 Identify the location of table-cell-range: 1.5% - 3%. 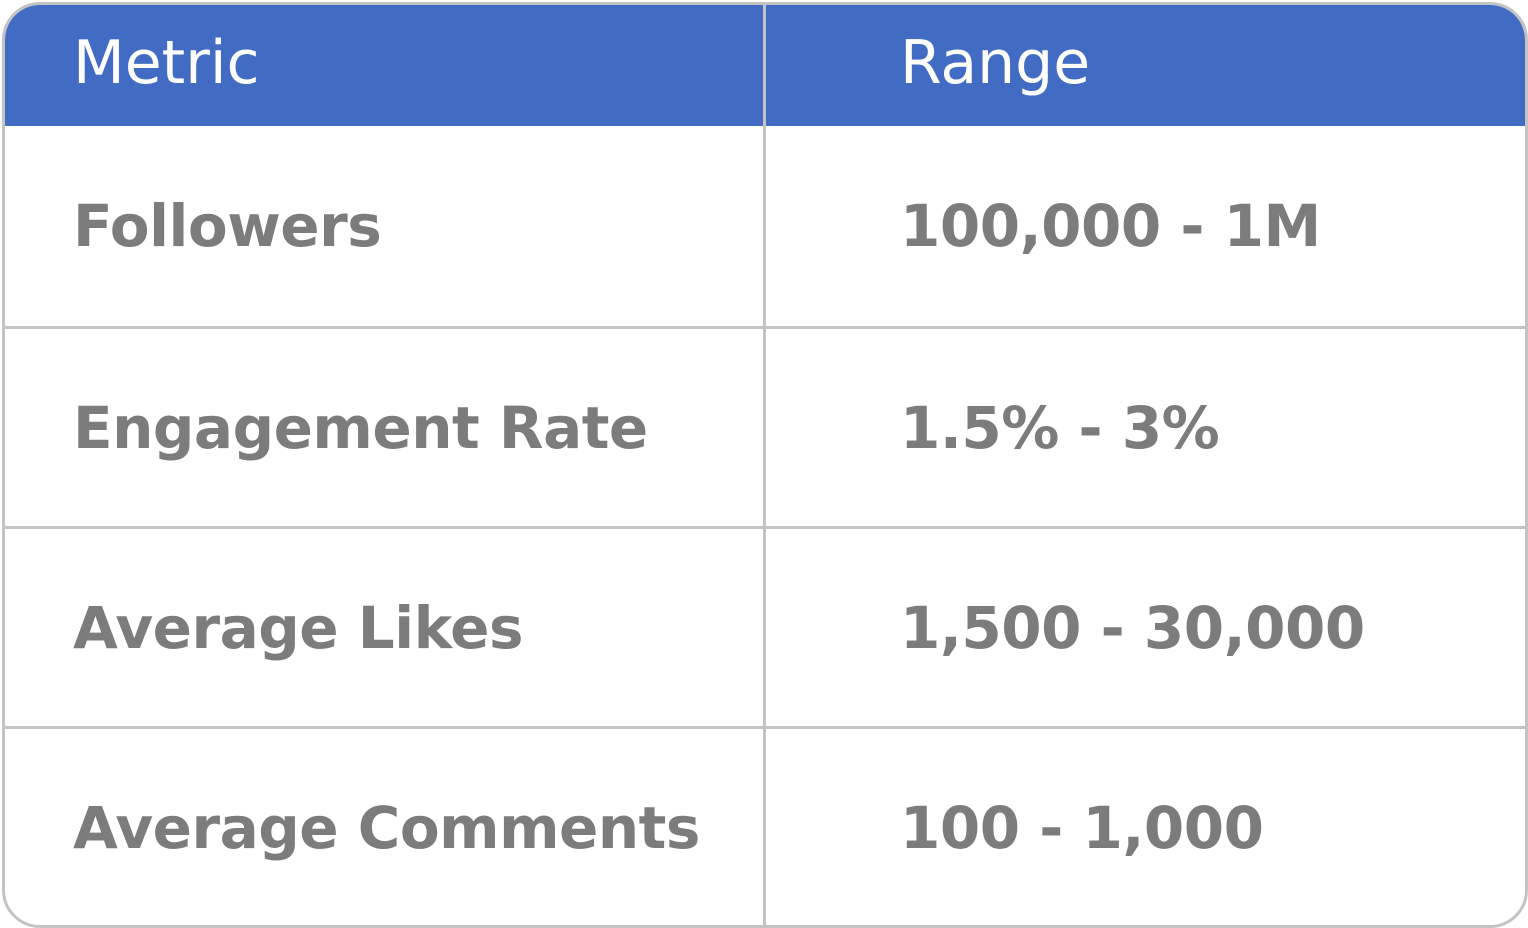
(1060, 427).